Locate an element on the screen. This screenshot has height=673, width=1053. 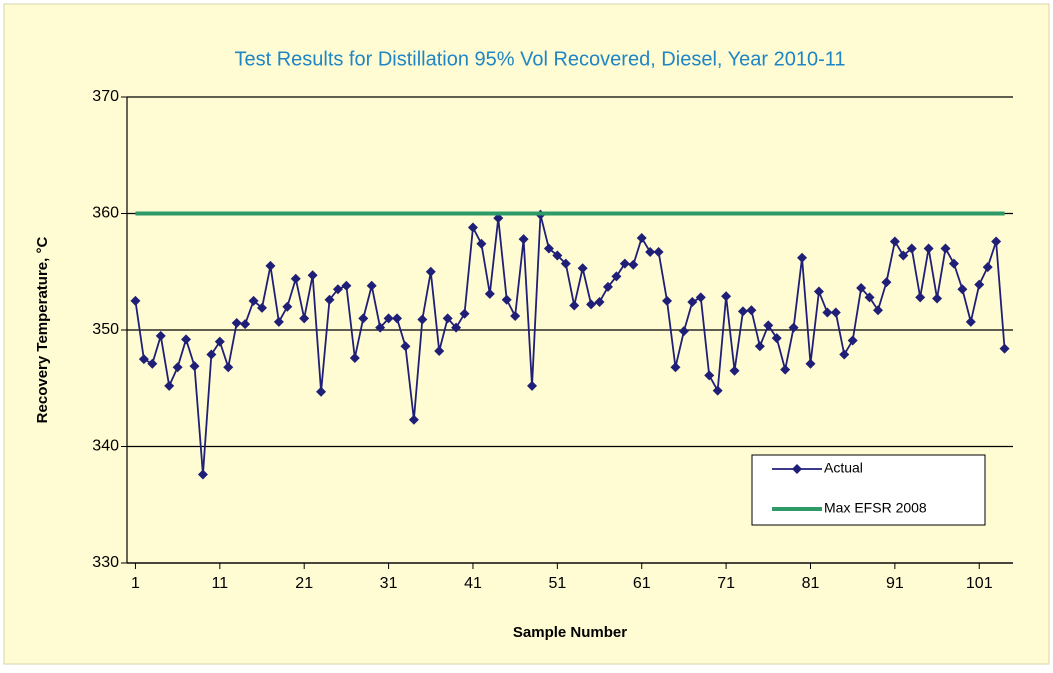
y-tick-label: 350 is located at coordinates (105, 329).